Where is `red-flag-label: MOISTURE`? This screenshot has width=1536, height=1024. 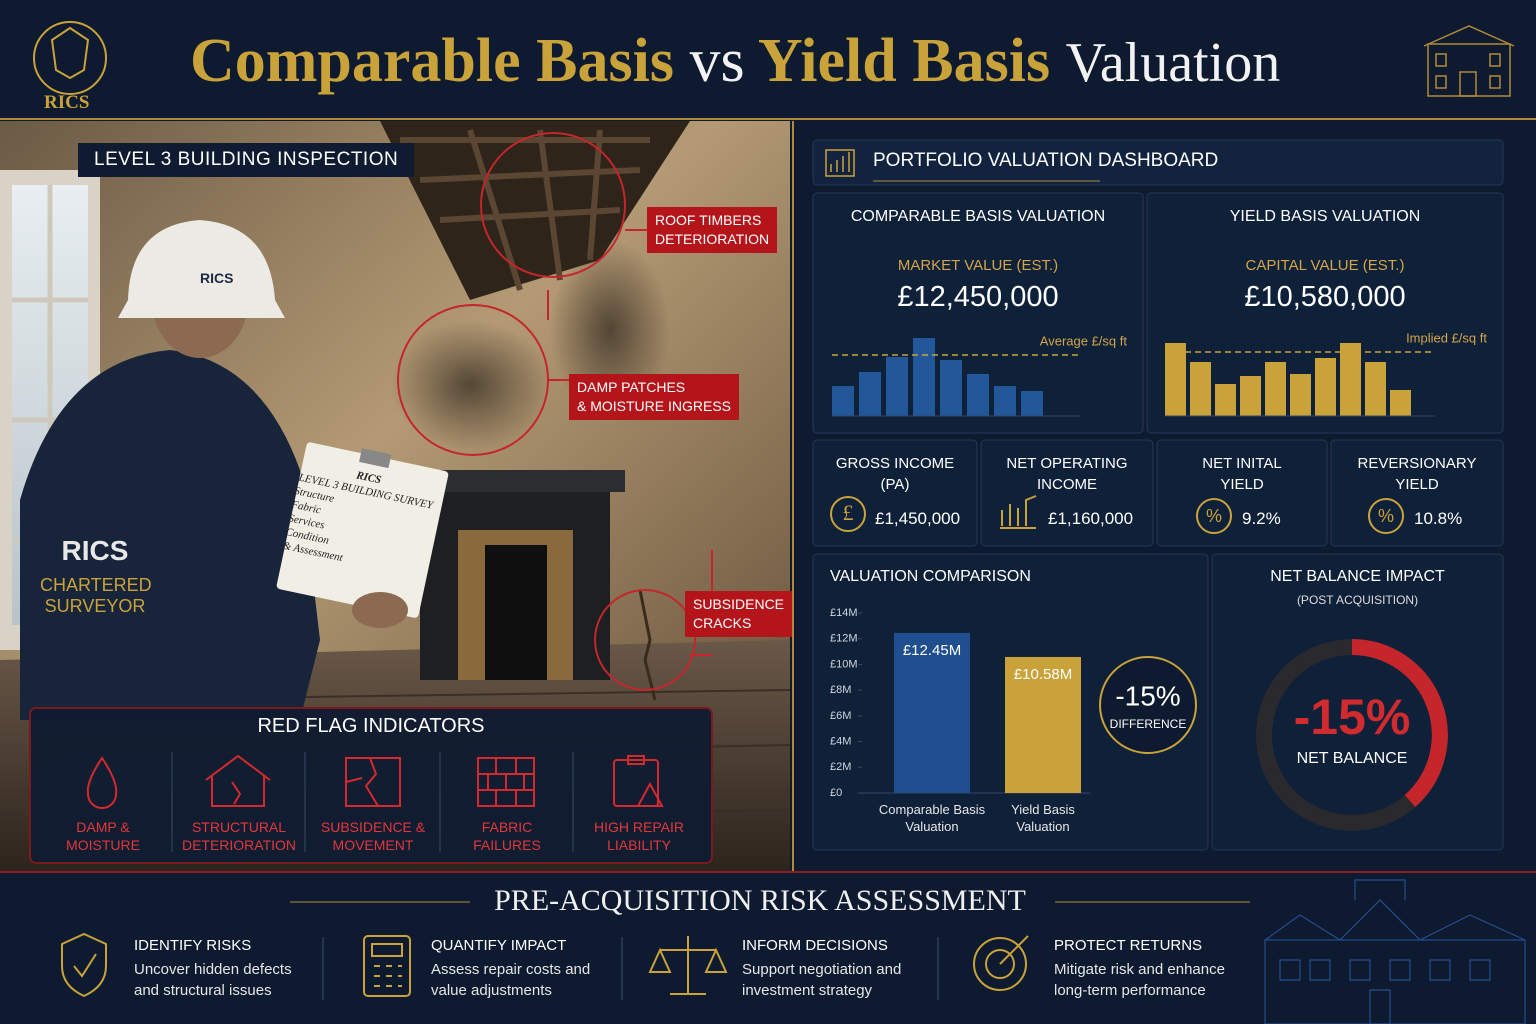 red-flag-label: MOISTURE is located at coordinates (103, 845).